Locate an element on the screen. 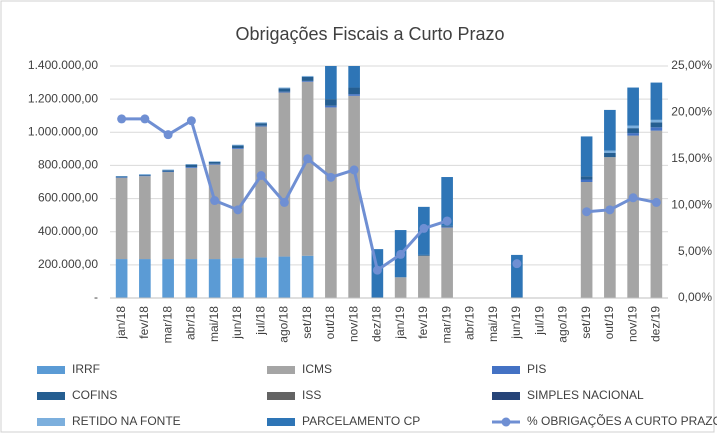 The height and width of the screenshot is (440, 717). legend-label: ISS is located at coordinates (311, 395).